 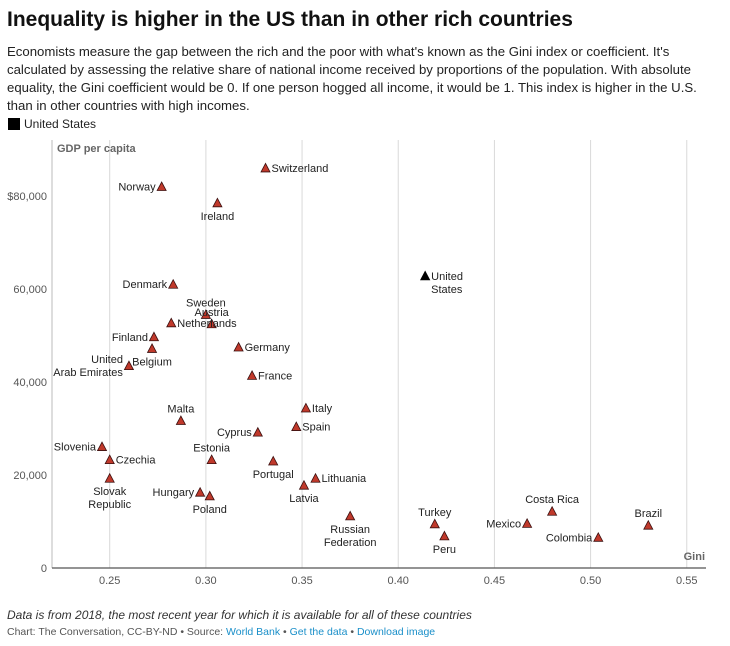 I want to click on x-tick-label: 0.45, so click(x=494, y=581).